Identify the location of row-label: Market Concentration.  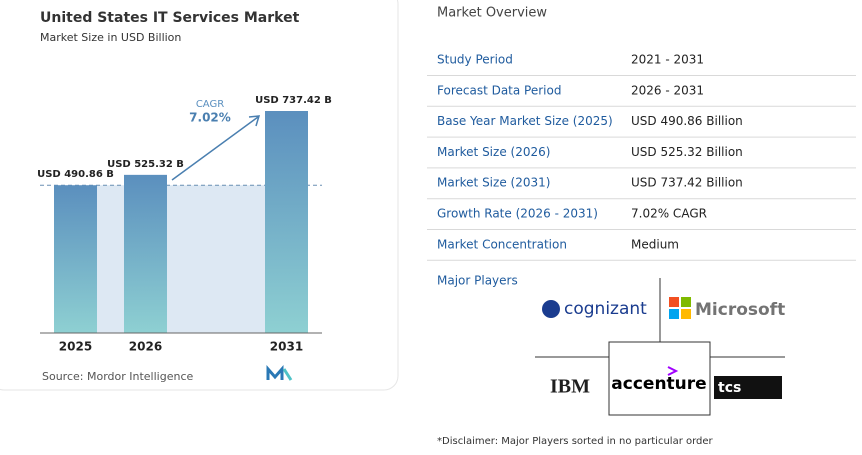
(502, 244).